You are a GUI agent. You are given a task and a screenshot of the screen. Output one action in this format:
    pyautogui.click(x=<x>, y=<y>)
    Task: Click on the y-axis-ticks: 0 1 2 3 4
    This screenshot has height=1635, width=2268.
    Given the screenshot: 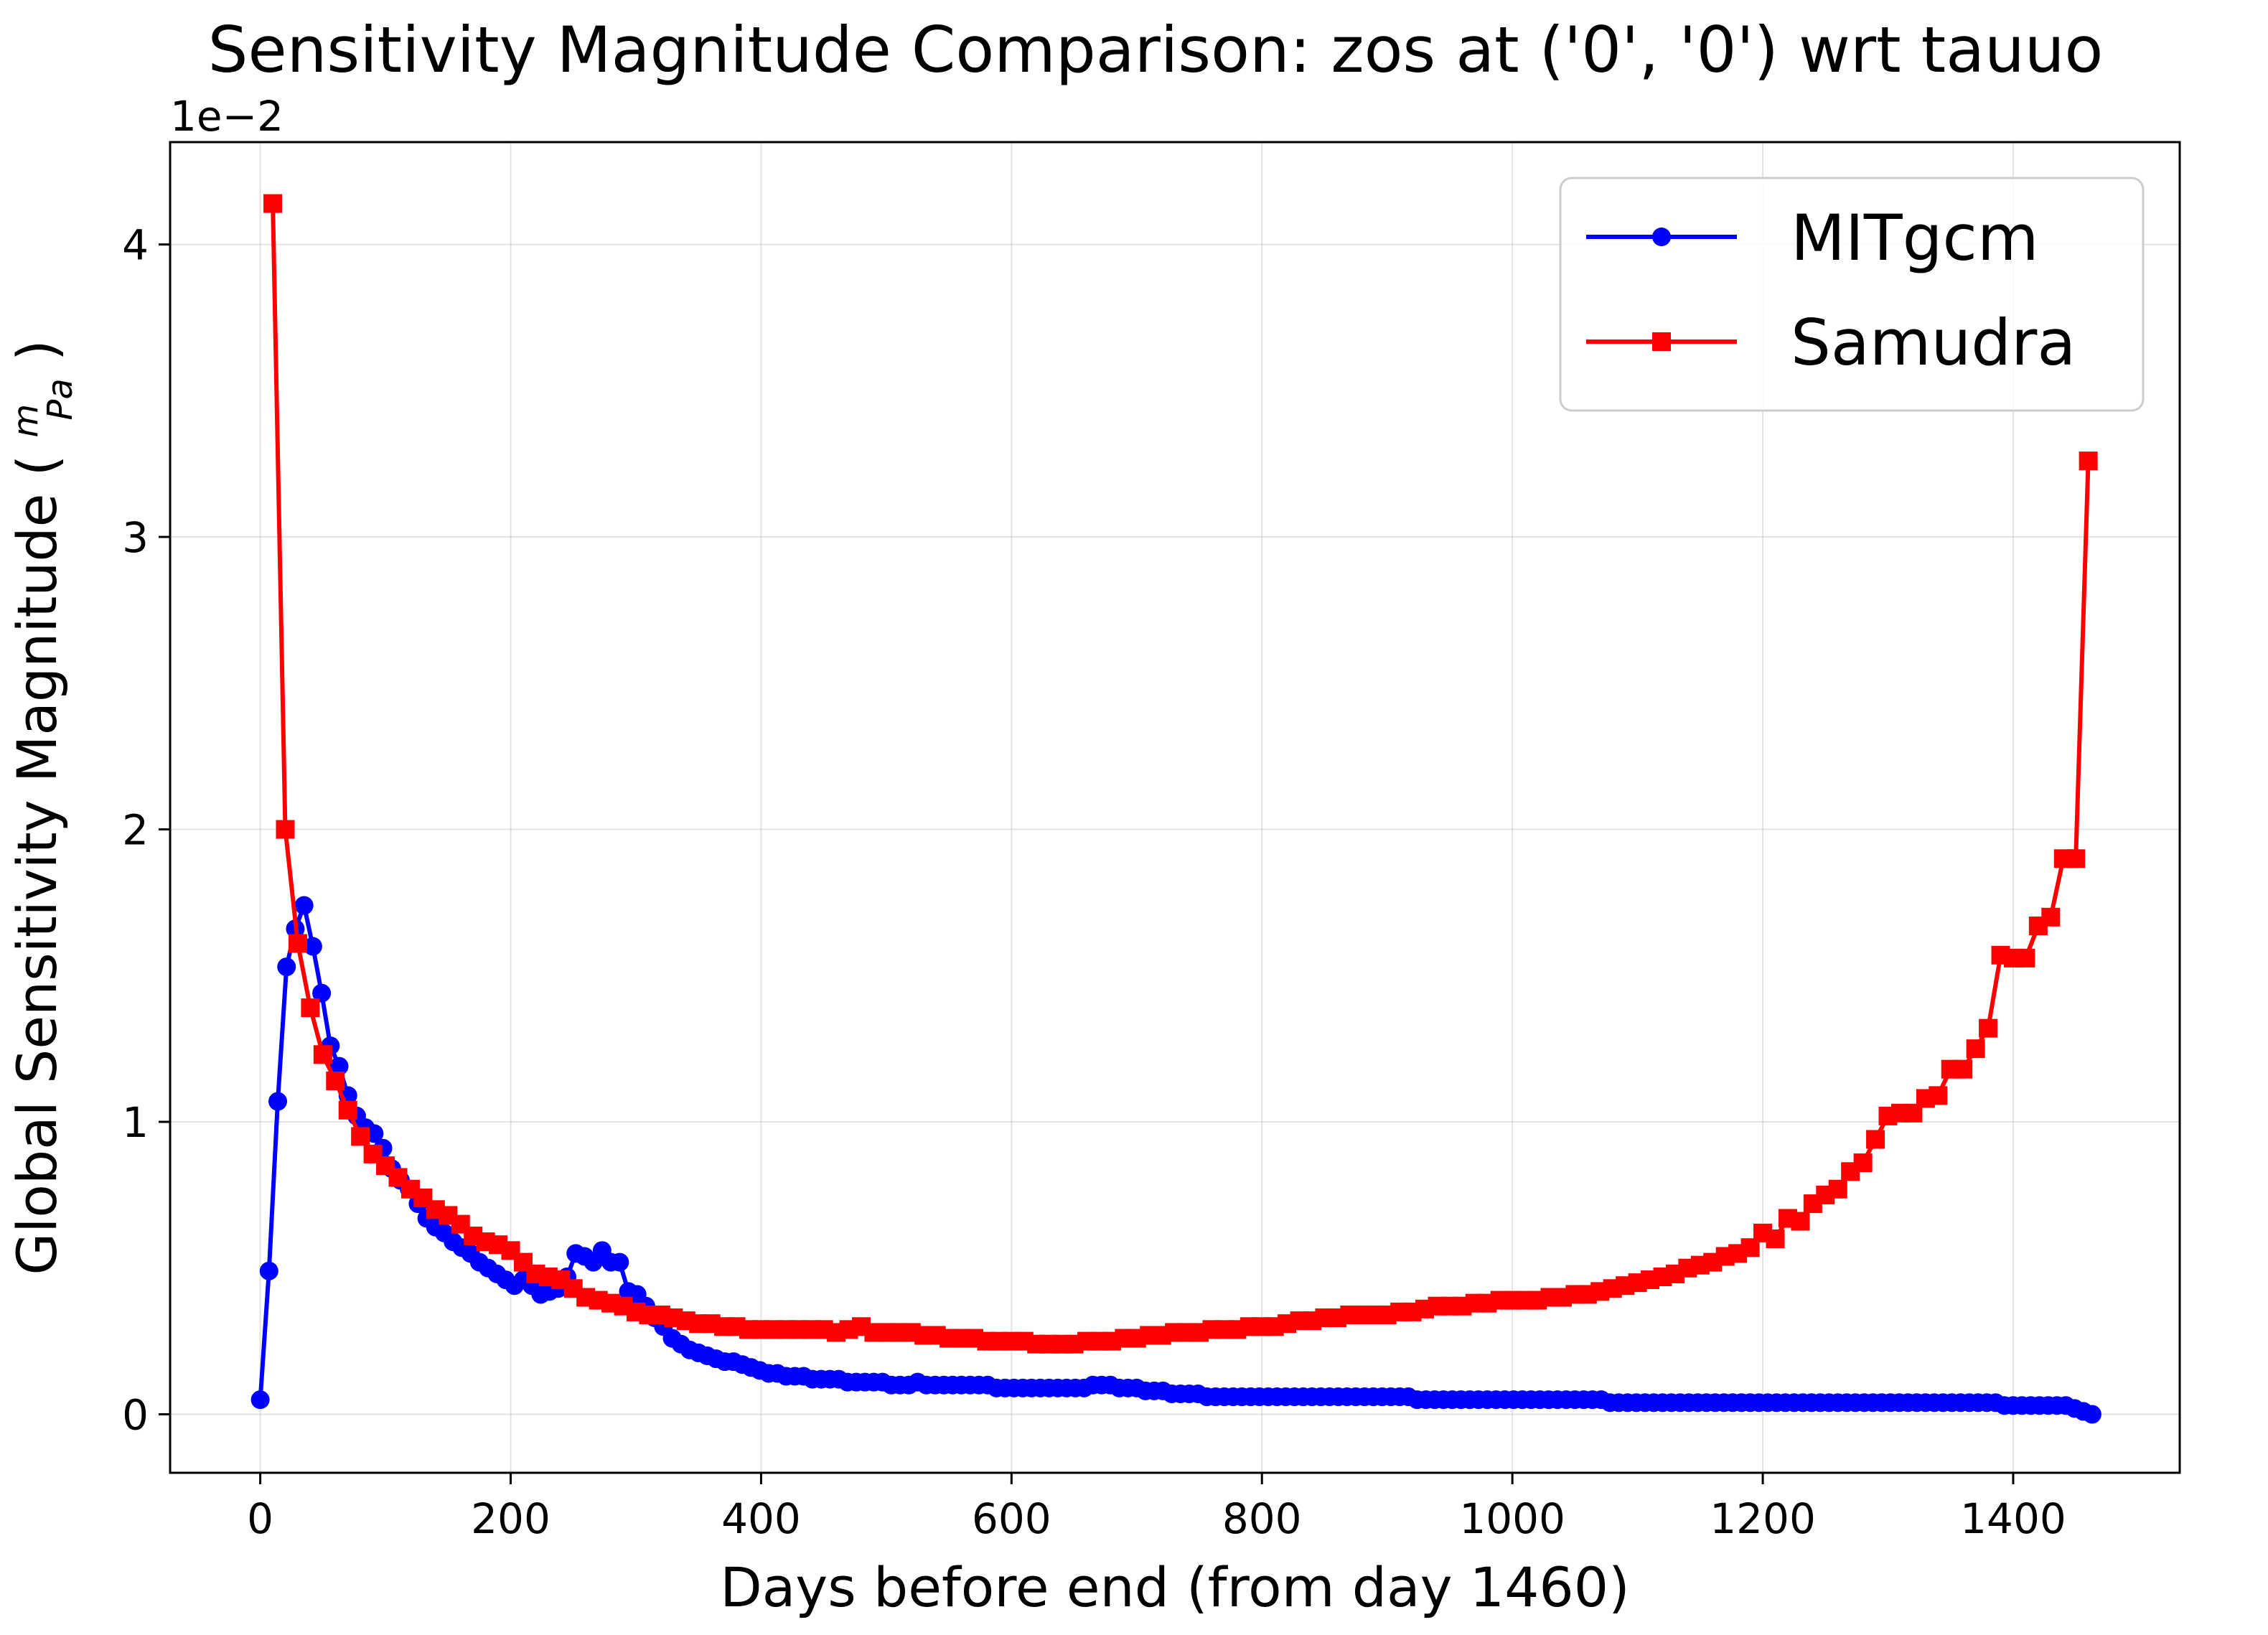 What is the action you would take?
    pyautogui.click(x=146, y=830)
    